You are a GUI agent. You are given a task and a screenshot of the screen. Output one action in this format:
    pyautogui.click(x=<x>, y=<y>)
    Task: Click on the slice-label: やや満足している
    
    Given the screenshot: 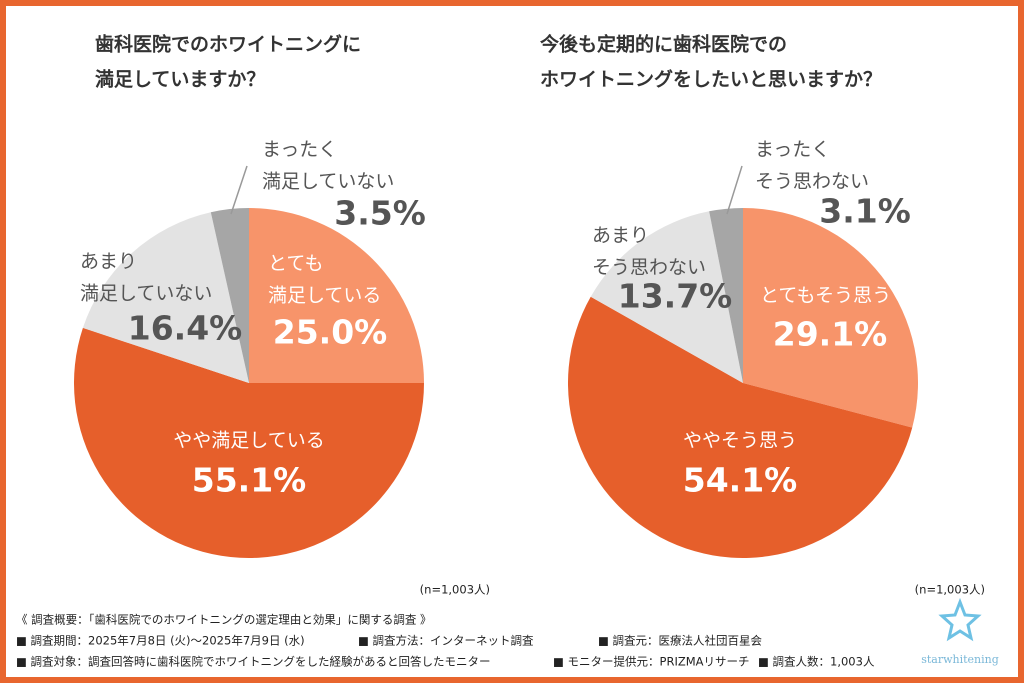 What is the action you would take?
    pyautogui.click(x=248, y=441)
    